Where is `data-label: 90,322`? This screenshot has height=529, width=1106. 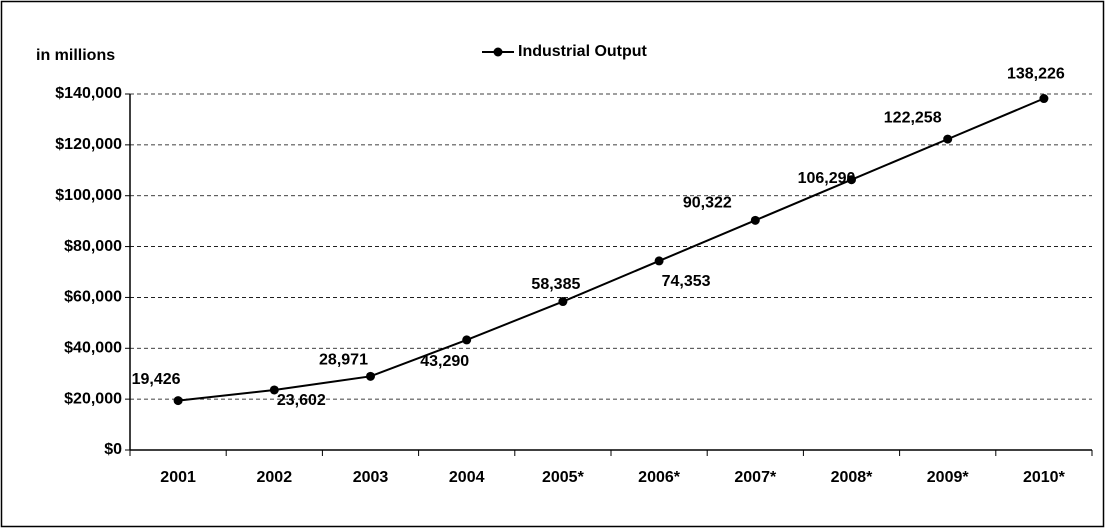
data-label: 90,322 is located at coordinates (707, 203).